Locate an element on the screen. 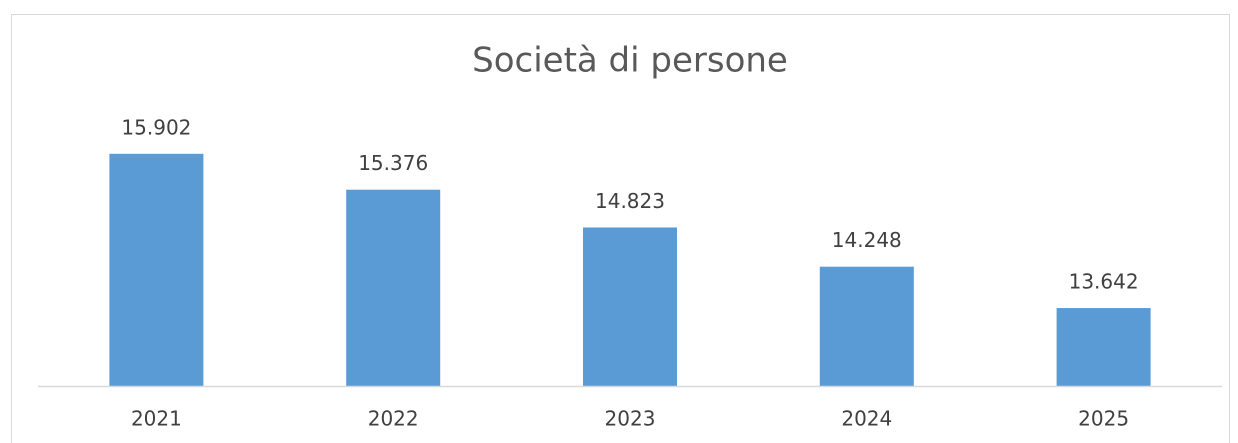 This screenshot has height=443, width=1238. x-tick-label: 2022 is located at coordinates (393, 419).